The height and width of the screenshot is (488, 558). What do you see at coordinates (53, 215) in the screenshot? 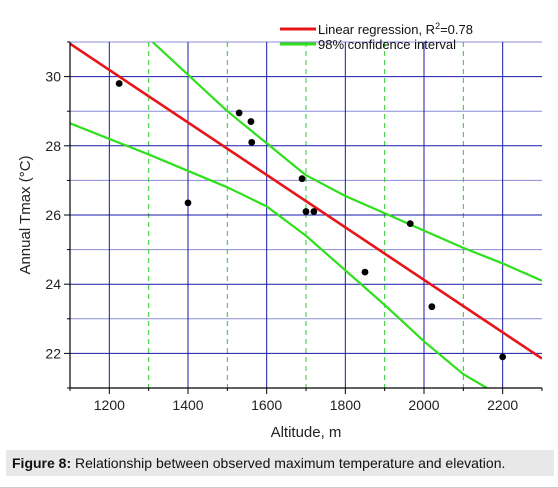
I see `y-tick-label: 26` at bounding box center [53, 215].